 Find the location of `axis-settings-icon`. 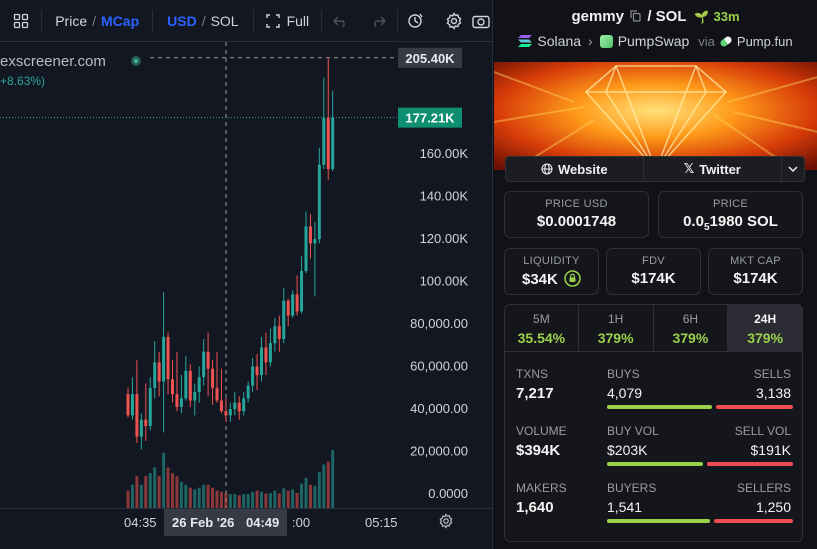

axis-settings-icon is located at coordinates (446, 522).